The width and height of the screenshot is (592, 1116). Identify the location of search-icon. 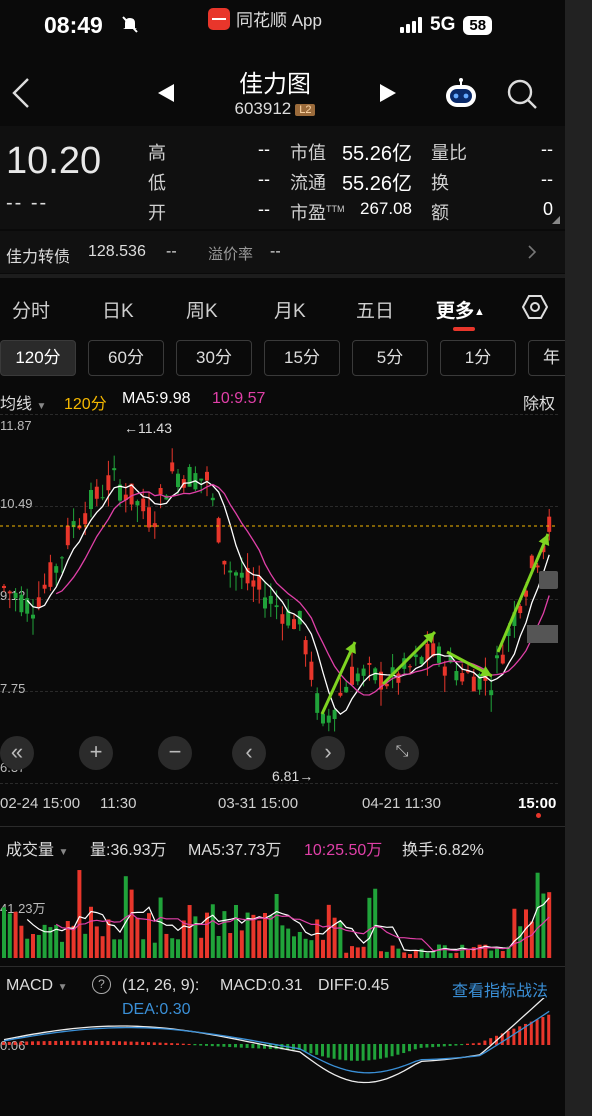
(522, 94).